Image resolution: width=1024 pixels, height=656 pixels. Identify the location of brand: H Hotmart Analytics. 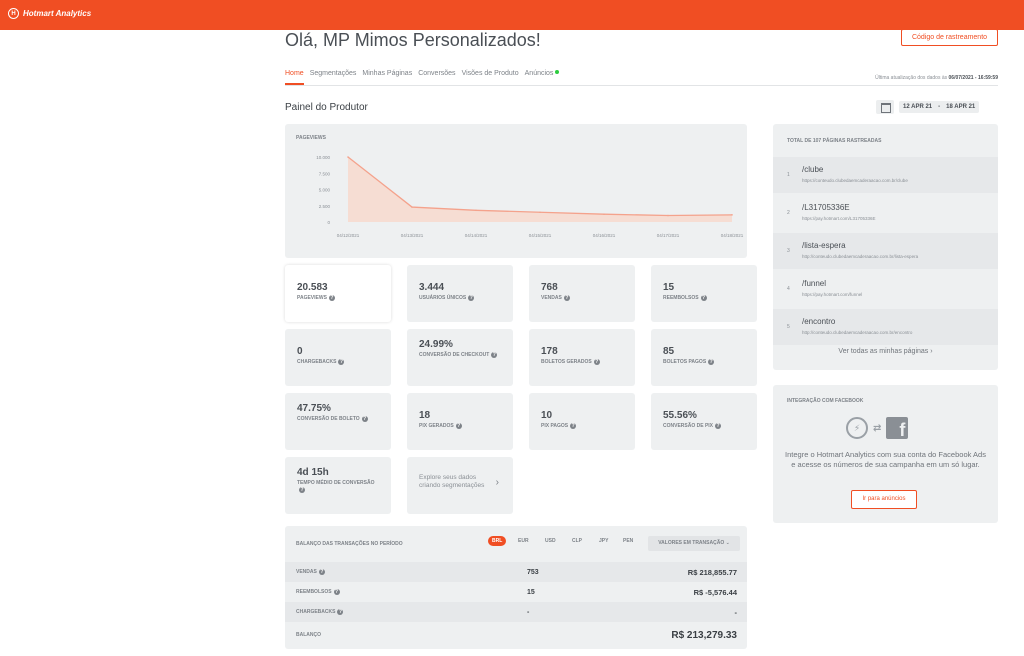
(49, 13).